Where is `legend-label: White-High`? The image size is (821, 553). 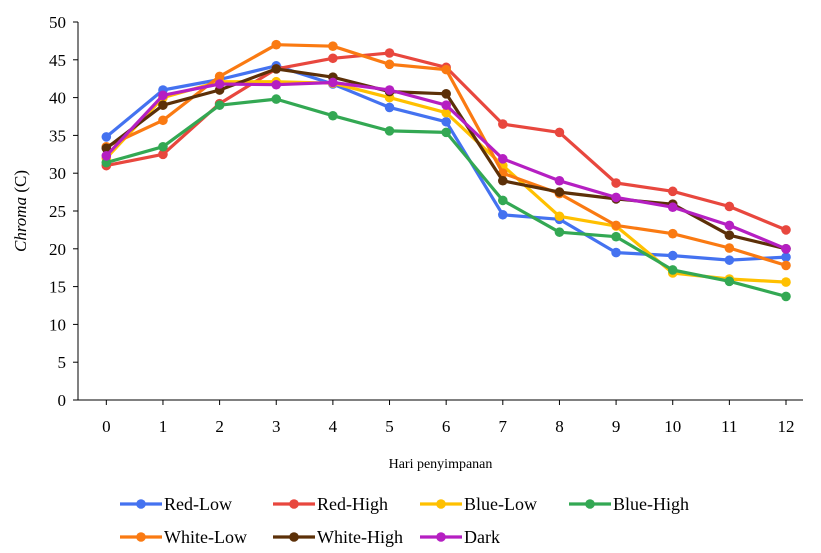 legend-label: White-High is located at coordinates (360, 537).